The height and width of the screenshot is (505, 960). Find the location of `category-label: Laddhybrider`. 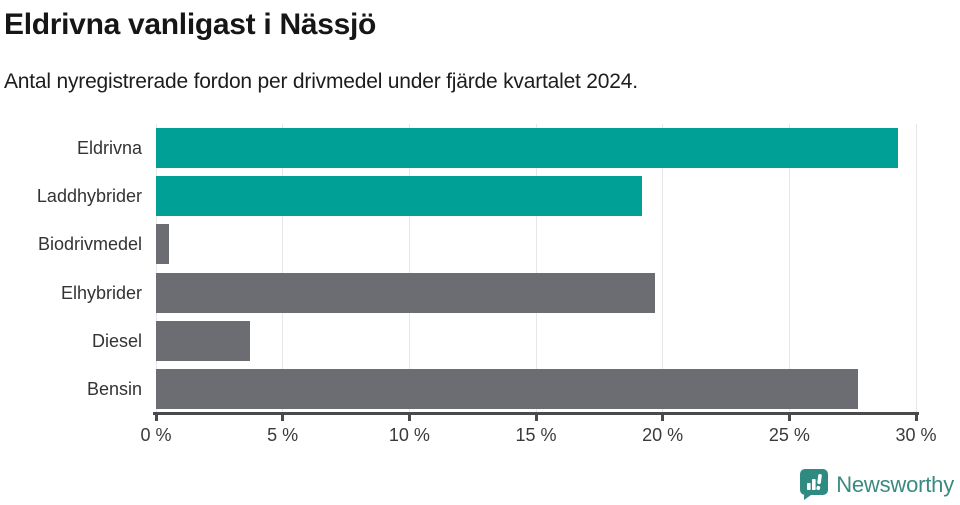

category-label: Laddhybrider is located at coordinates (89, 196).